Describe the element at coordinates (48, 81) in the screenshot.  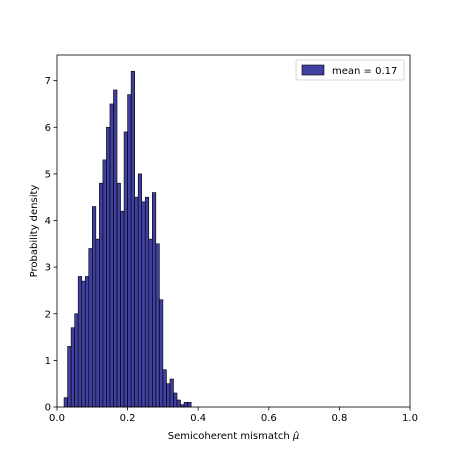
I see `y-tick-label: 7` at that location.